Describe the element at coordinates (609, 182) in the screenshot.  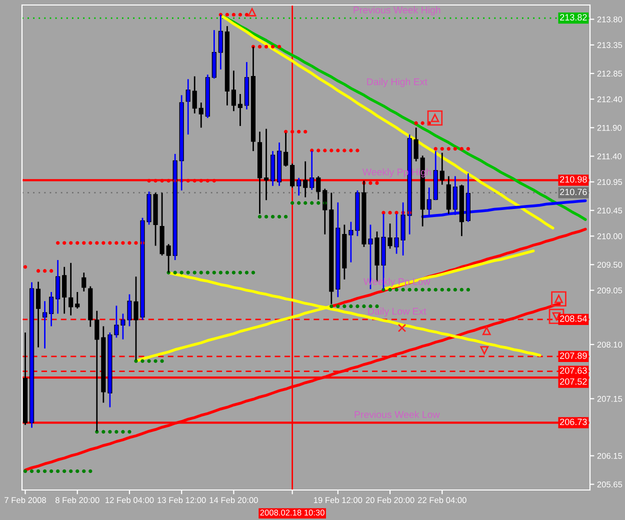
I see `y-tick-label: 210.95` at that location.